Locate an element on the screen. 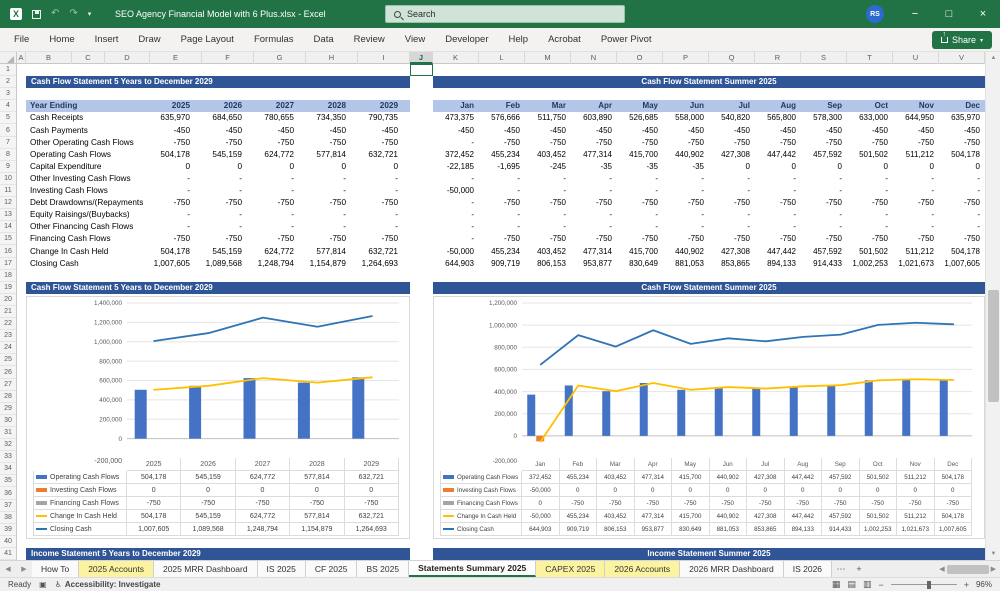 The height and width of the screenshot is (591, 1000). monthly-column-header: Apr is located at coordinates (605, 106).